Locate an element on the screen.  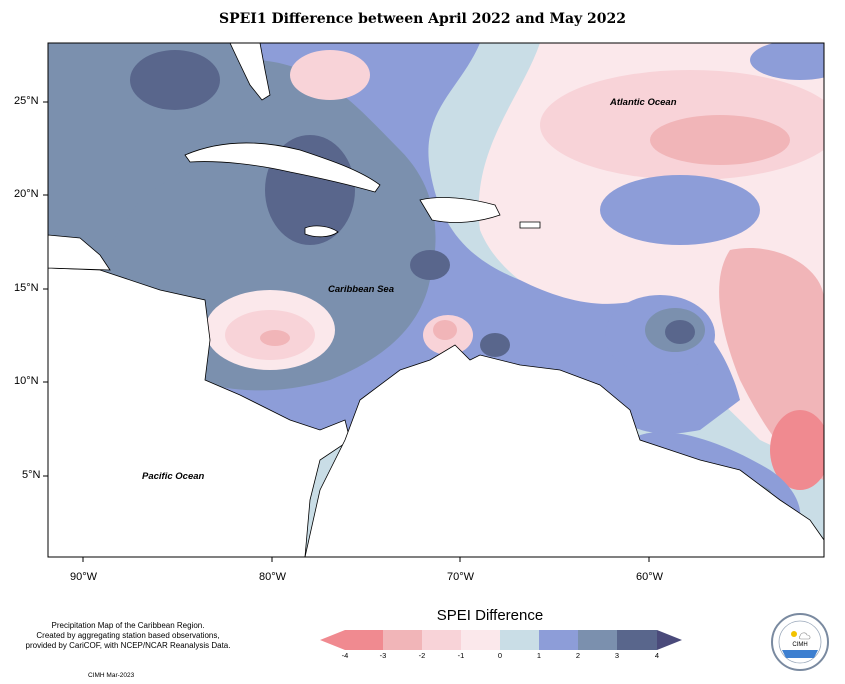
legend-tick: -1 is located at coordinates (461, 655).